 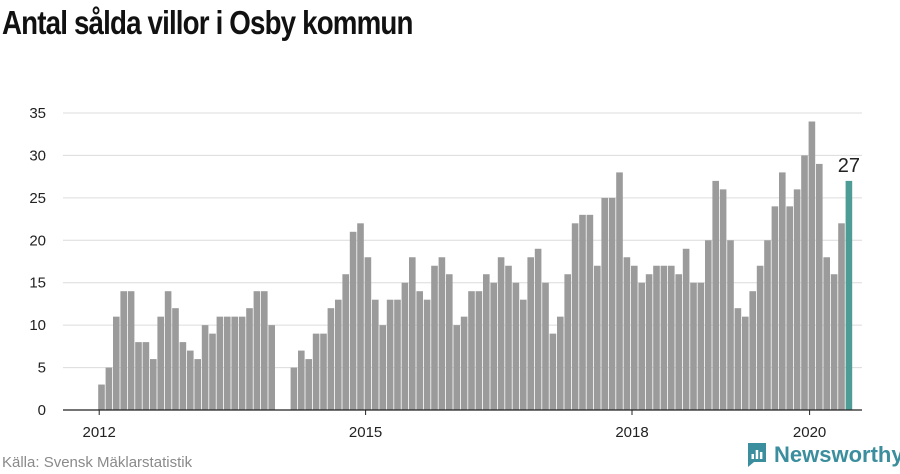 I want to click on source-note: Källa: Svensk Mäklarstatistik, so click(x=97, y=462).